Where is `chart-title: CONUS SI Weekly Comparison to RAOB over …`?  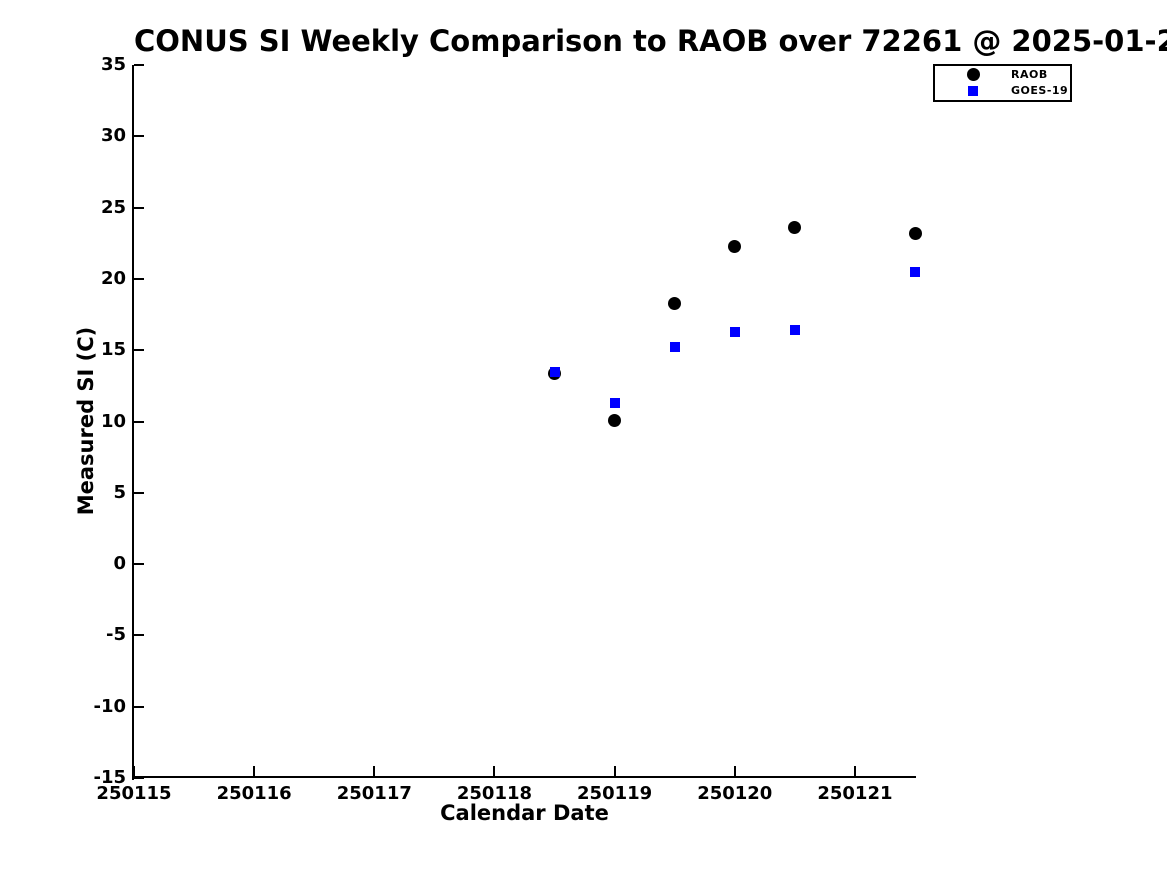
chart-title: CONUS SI Weekly Comparison to RAOB over … is located at coordinates (650, 41).